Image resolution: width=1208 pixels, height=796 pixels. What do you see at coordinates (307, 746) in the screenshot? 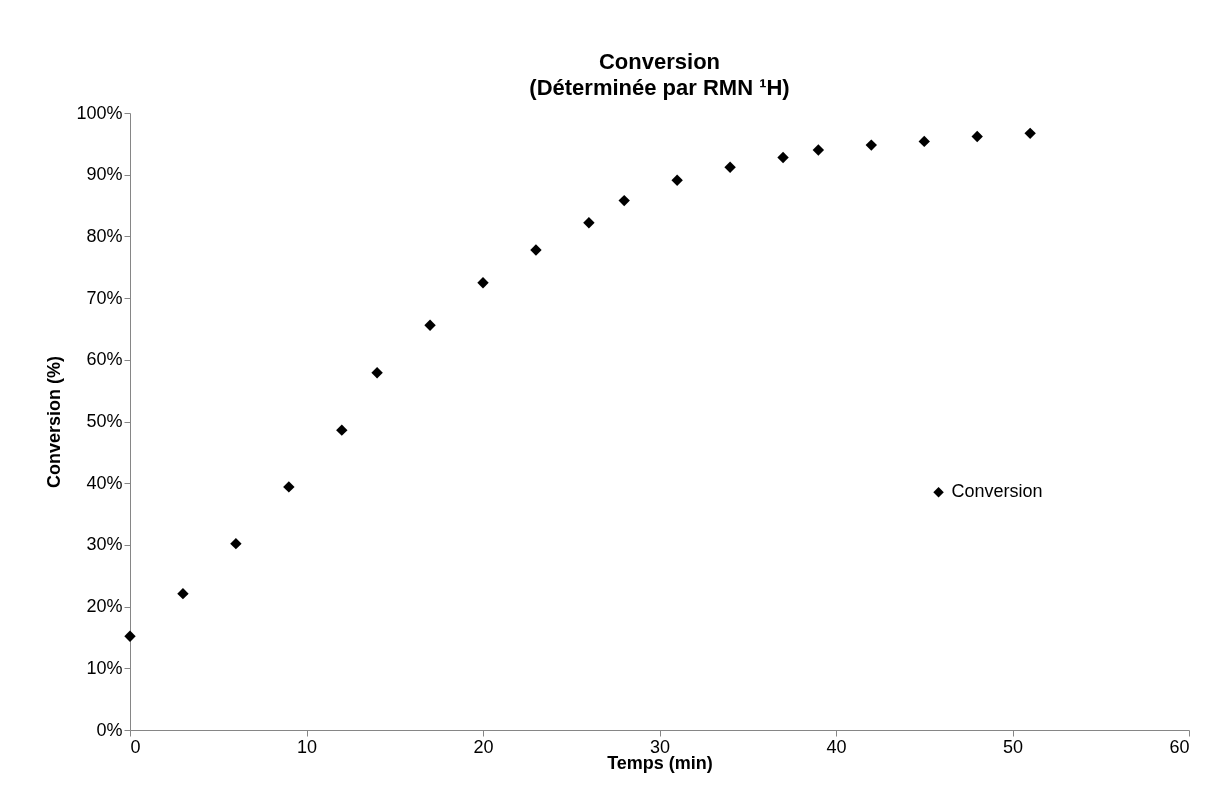
I see `x-tick-label: 10` at bounding box center [307, 746].